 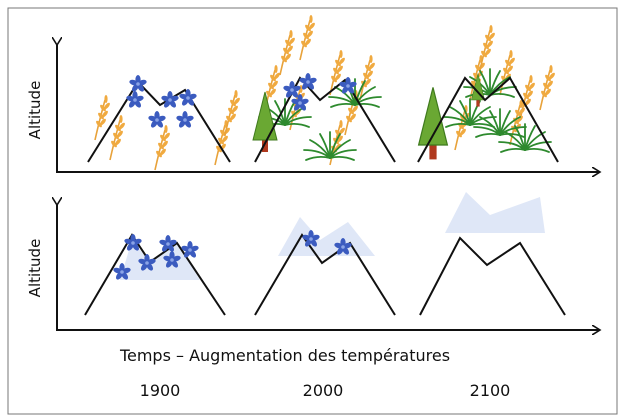 I want to click on x-axis-label: Temps – Augmentation des températures, so click(x=284, y=355).